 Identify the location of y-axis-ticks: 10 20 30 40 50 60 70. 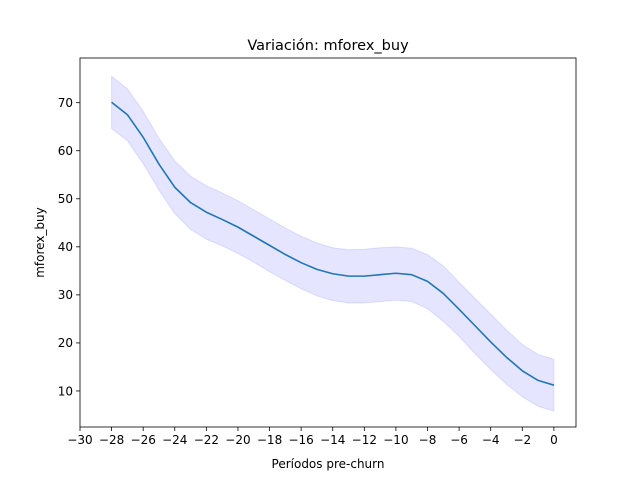
(69, 247).